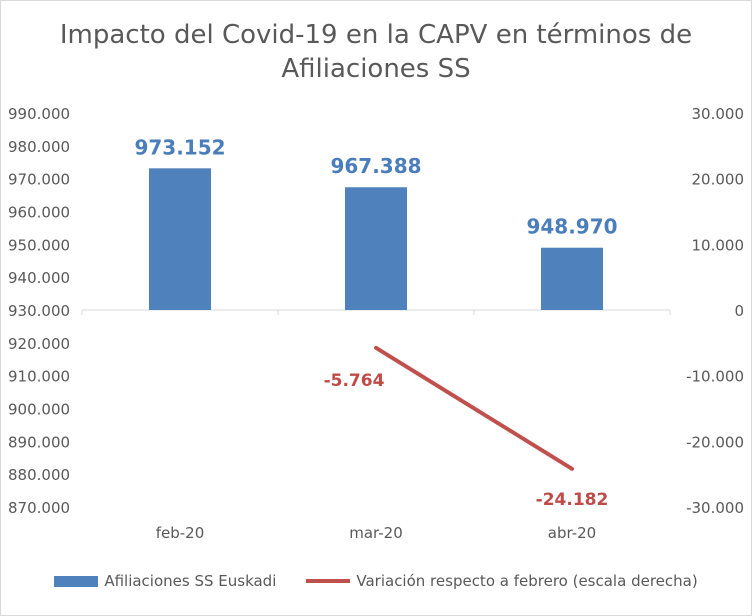  I want to click on legend-item-bars: Afiliaciones SS Euskadi, so click(165, 581).